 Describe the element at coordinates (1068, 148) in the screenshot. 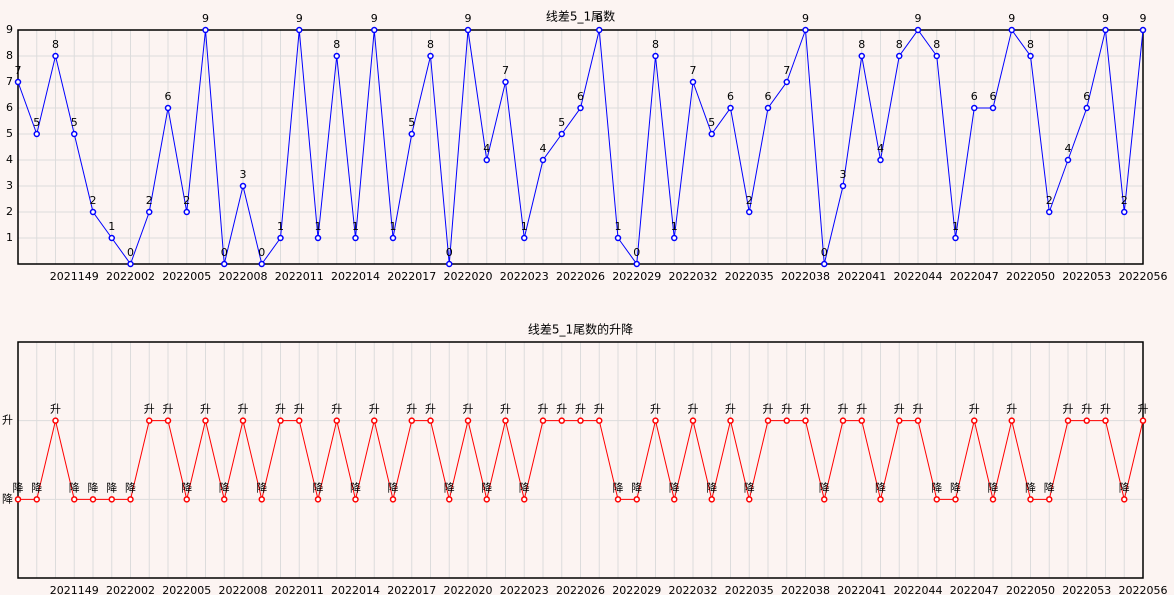

I see `data-label: 4` at that location.